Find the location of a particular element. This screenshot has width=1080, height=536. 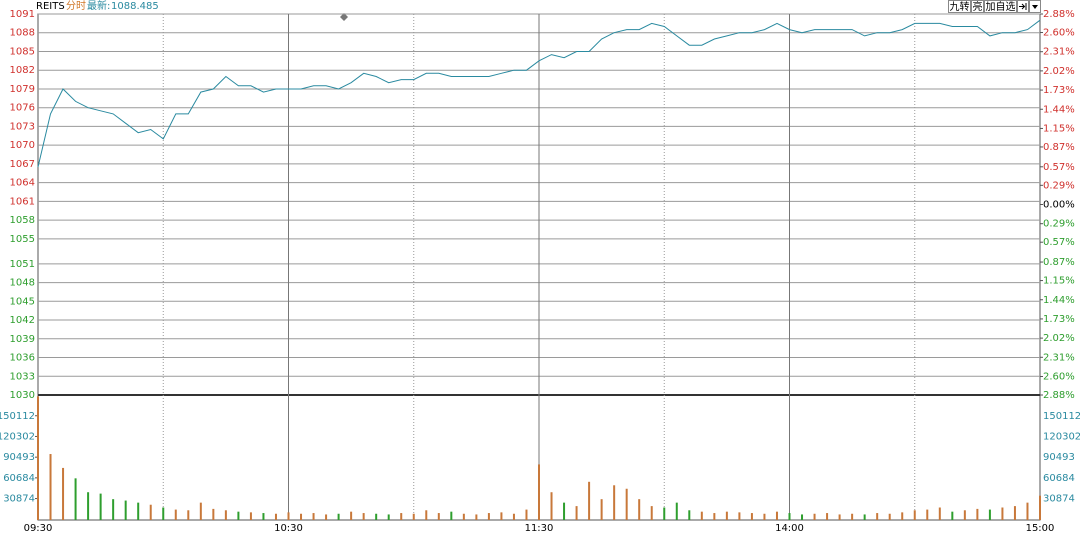

latest-value: 1088.485 is located at coordinates (135, 6).